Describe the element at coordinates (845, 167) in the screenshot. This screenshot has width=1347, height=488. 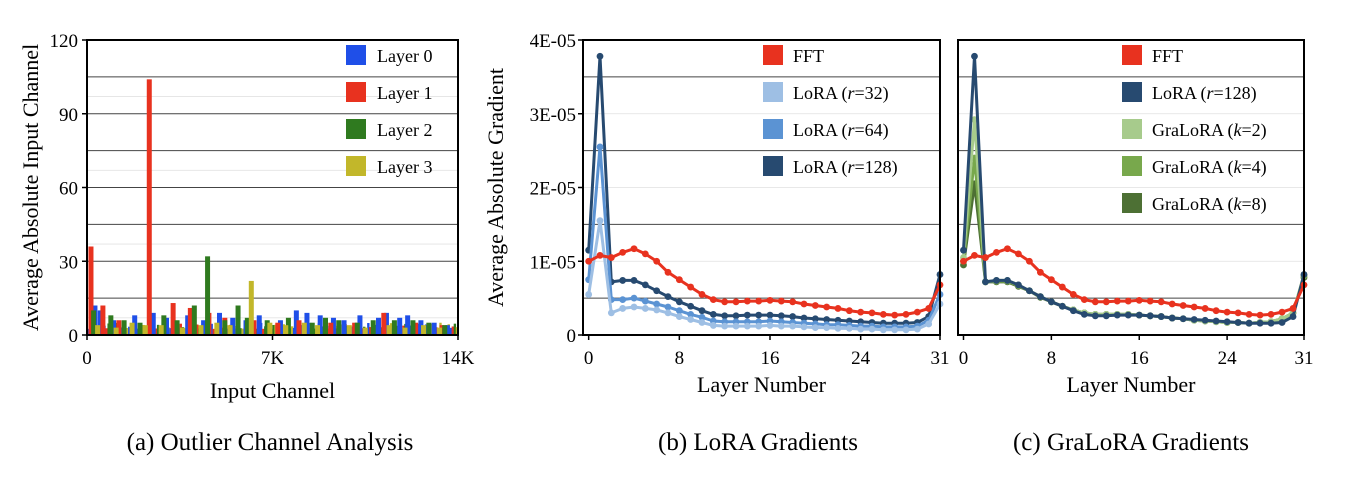
I see `b-legend-label: LoRA (r=128)` at that location.